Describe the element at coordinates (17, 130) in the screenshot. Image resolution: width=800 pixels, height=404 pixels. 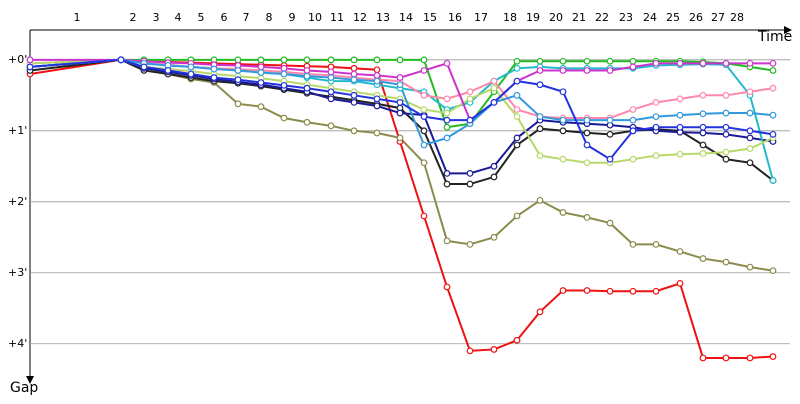
I see `y-tick-label: +1'` at that location.